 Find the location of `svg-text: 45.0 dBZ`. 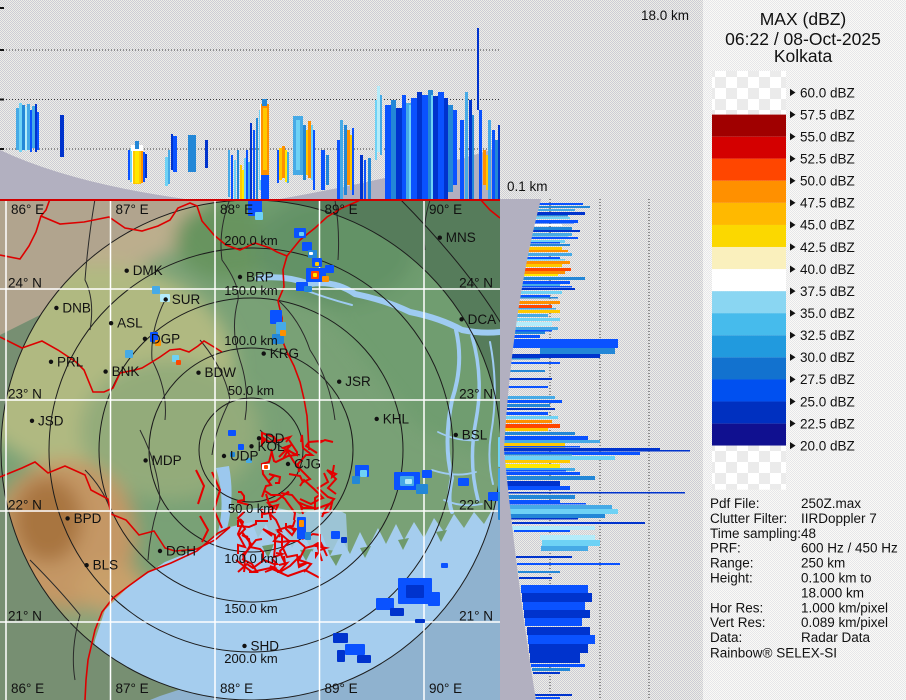

svg-text: 45.0 dBZ is located at coordinates (827, 225).